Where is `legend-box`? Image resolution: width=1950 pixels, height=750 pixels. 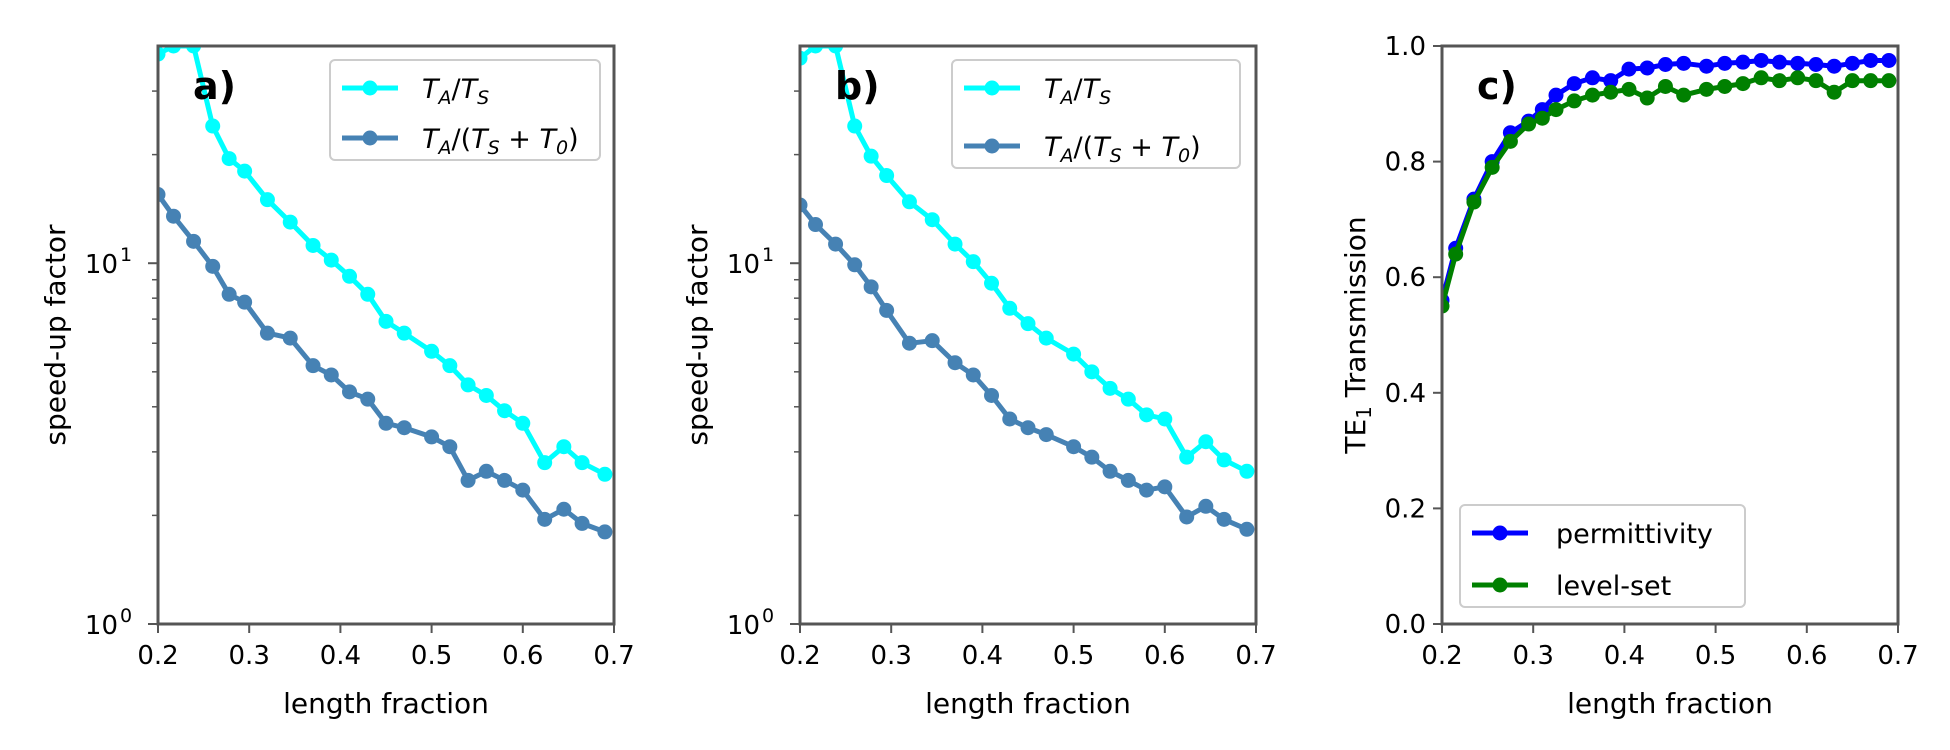 legend-box is located at coordinates (1096, 114).